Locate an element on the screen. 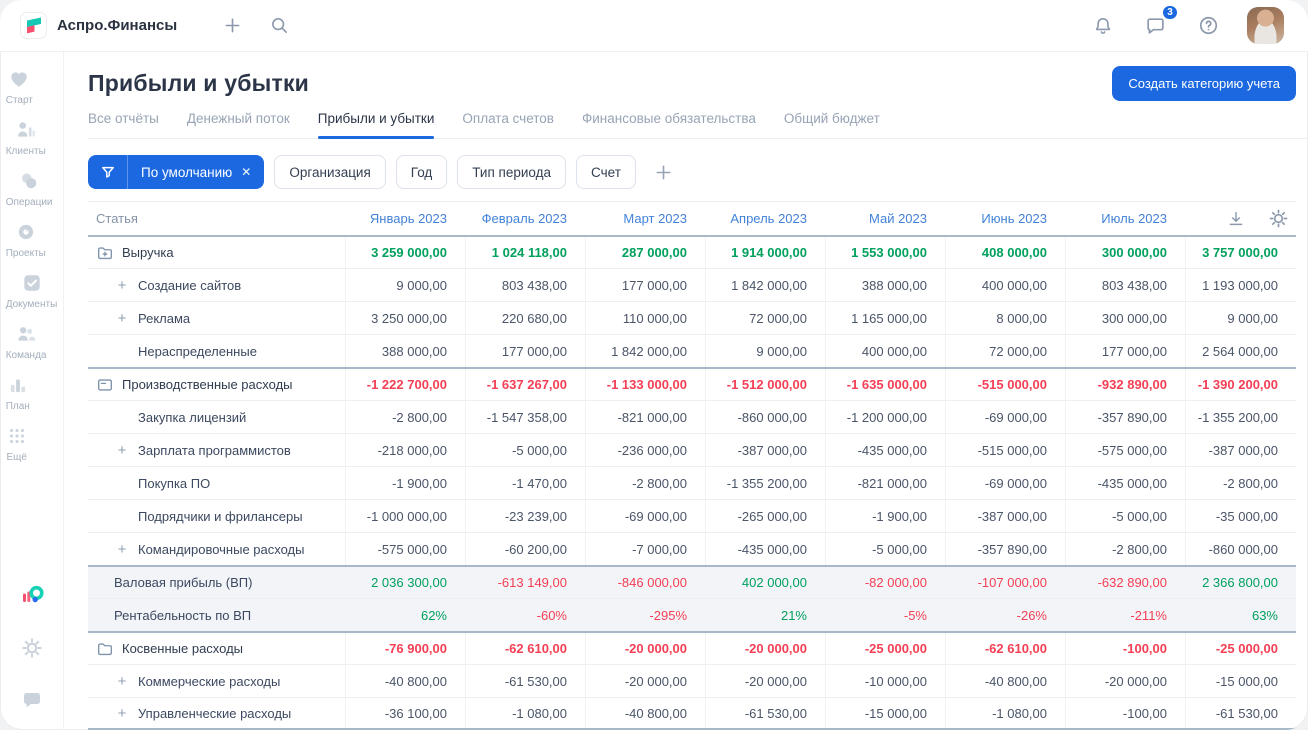 Image resolution: width=1308 pixels, height=730 pixels. row-name: + Зарплата программистов is located at coordinates (216, 450).